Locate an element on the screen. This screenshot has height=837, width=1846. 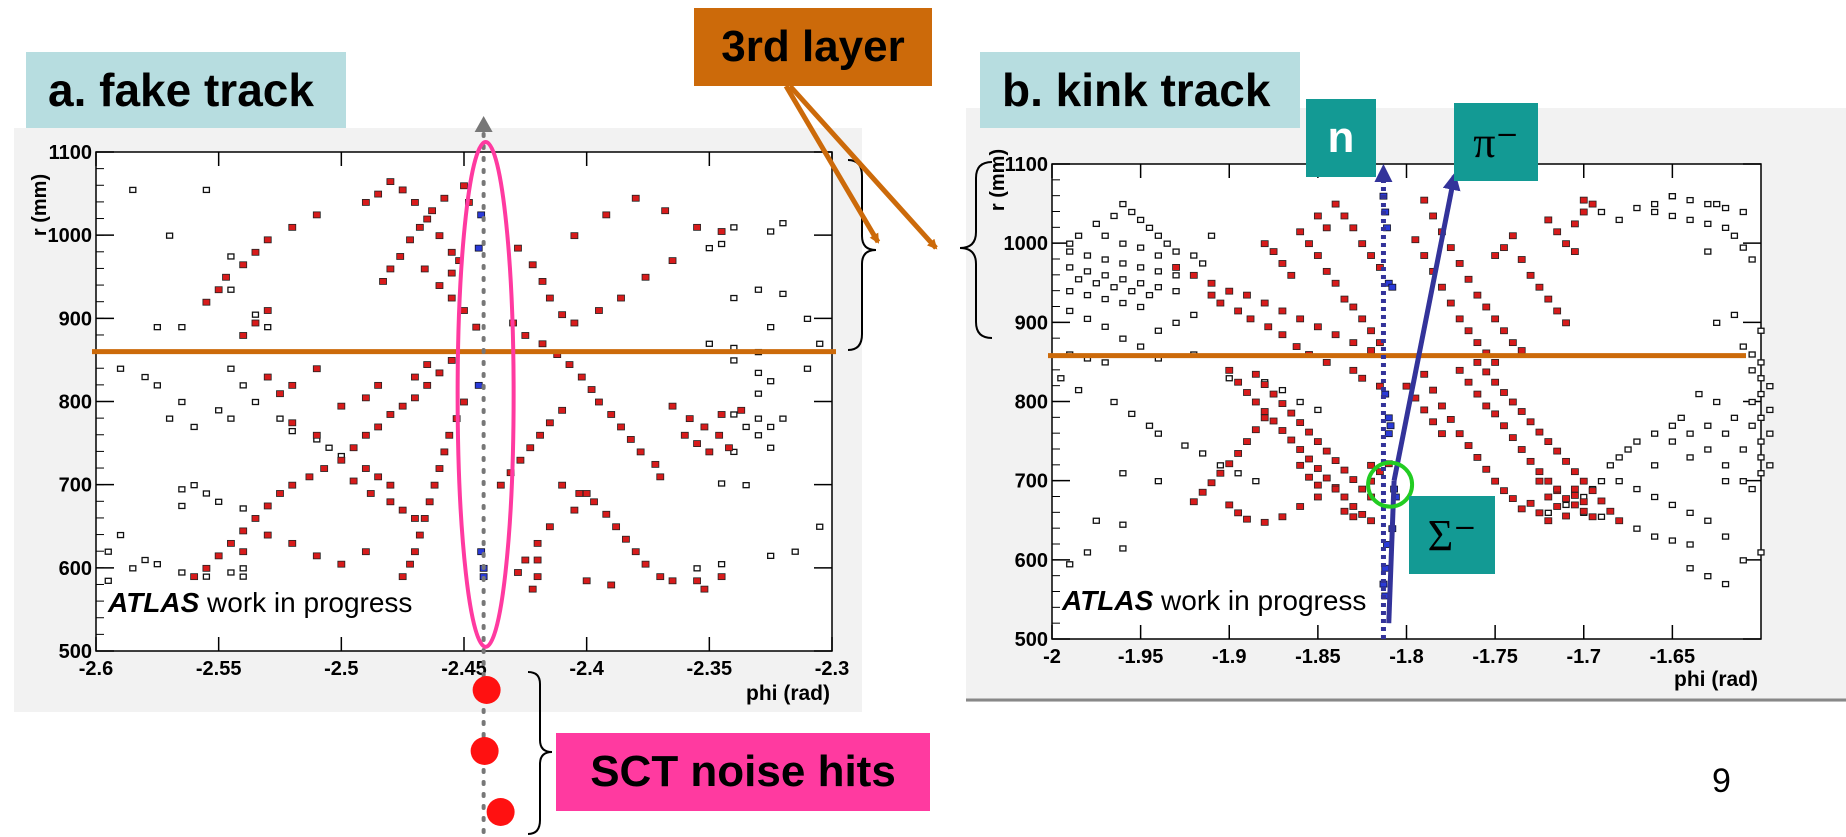
x-tick-label: -2.3 is located at coordinates (832, 669).